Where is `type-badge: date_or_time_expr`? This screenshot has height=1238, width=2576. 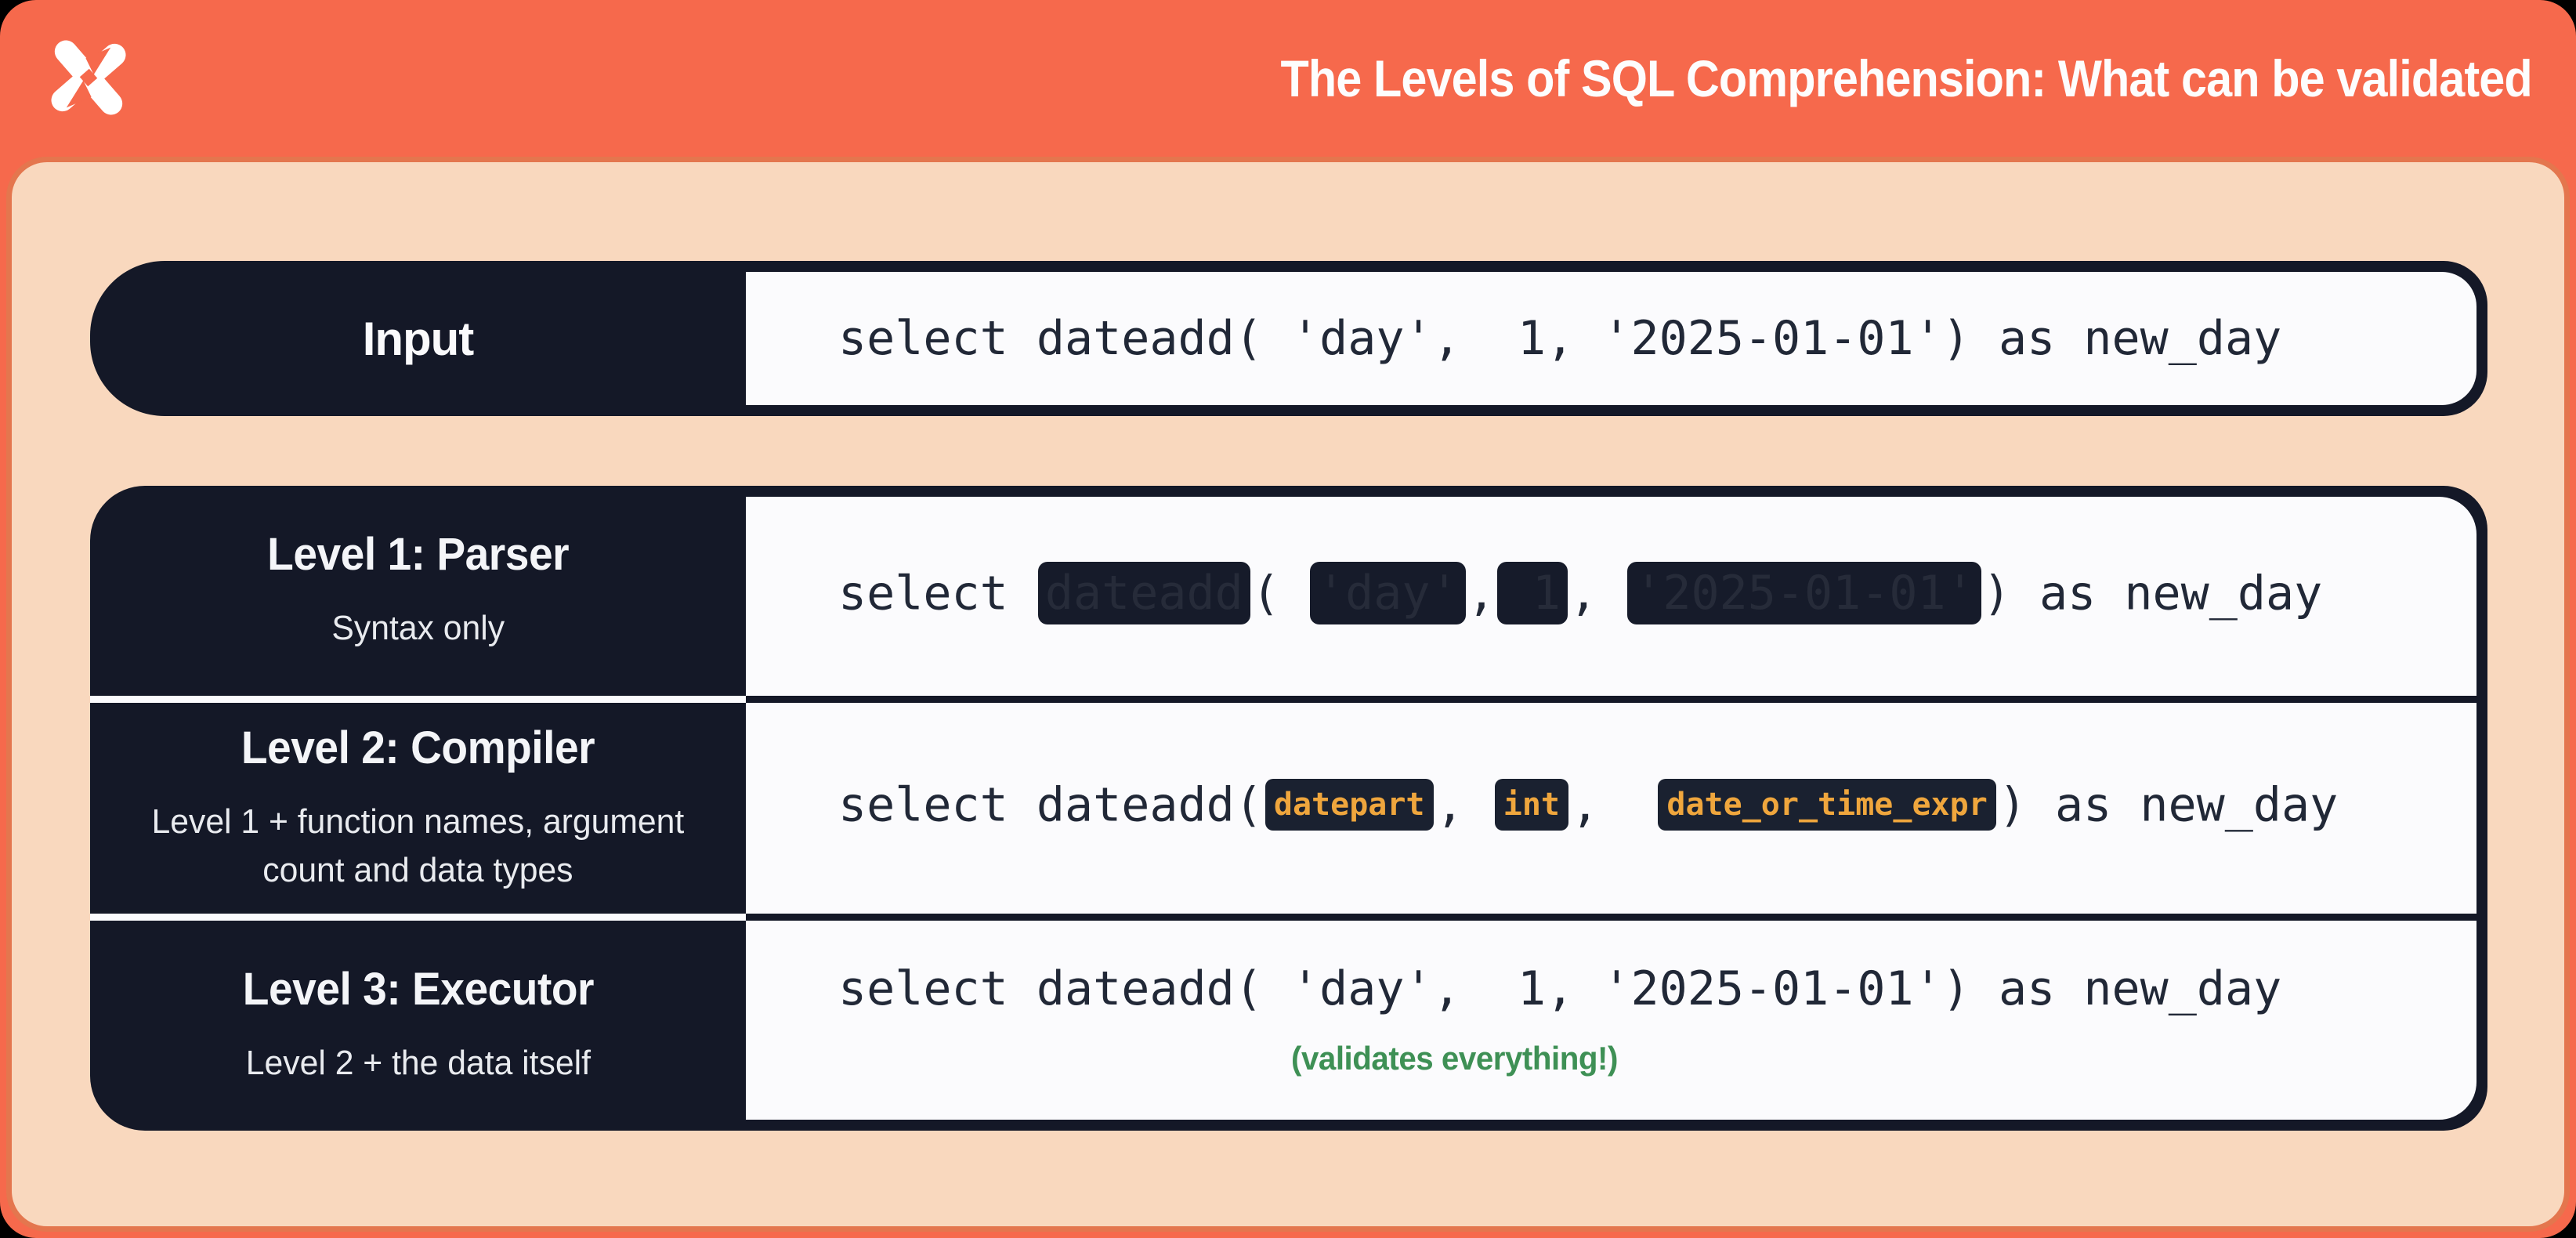 type-badge: date_or_time_expr is located at coordinates (1827, 805).